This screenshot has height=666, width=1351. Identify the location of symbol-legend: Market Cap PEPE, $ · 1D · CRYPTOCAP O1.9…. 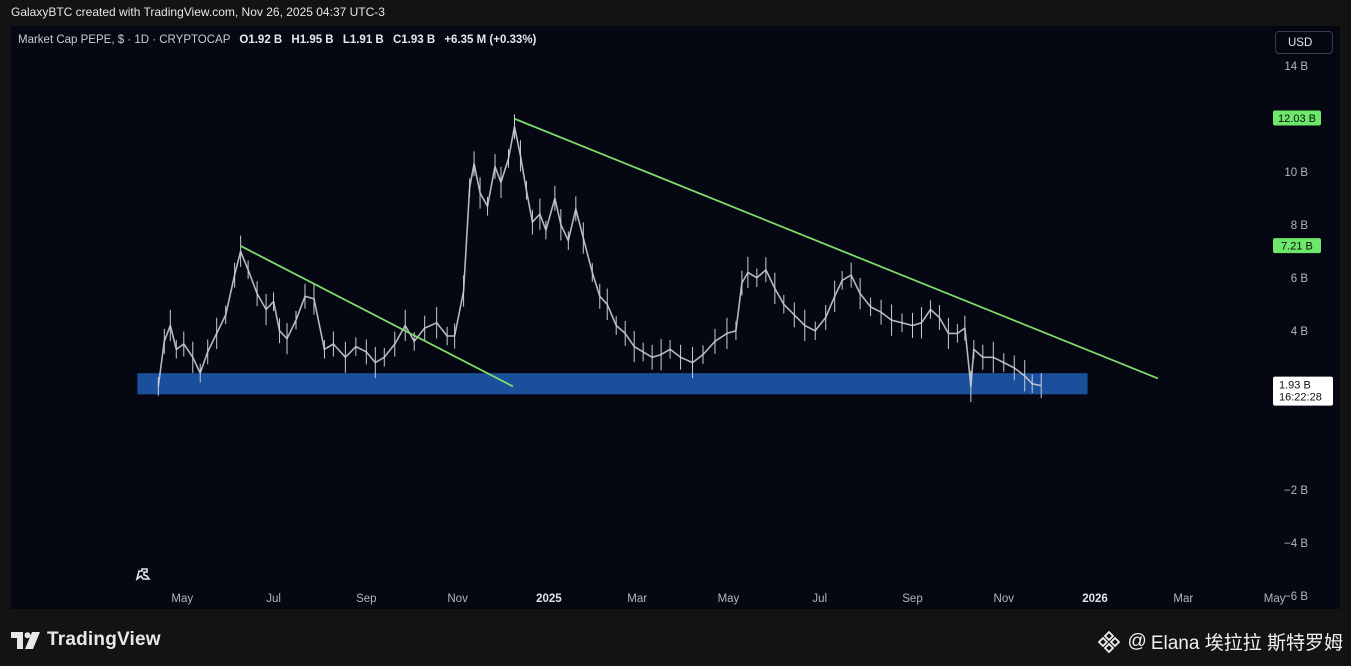
(277, 40).